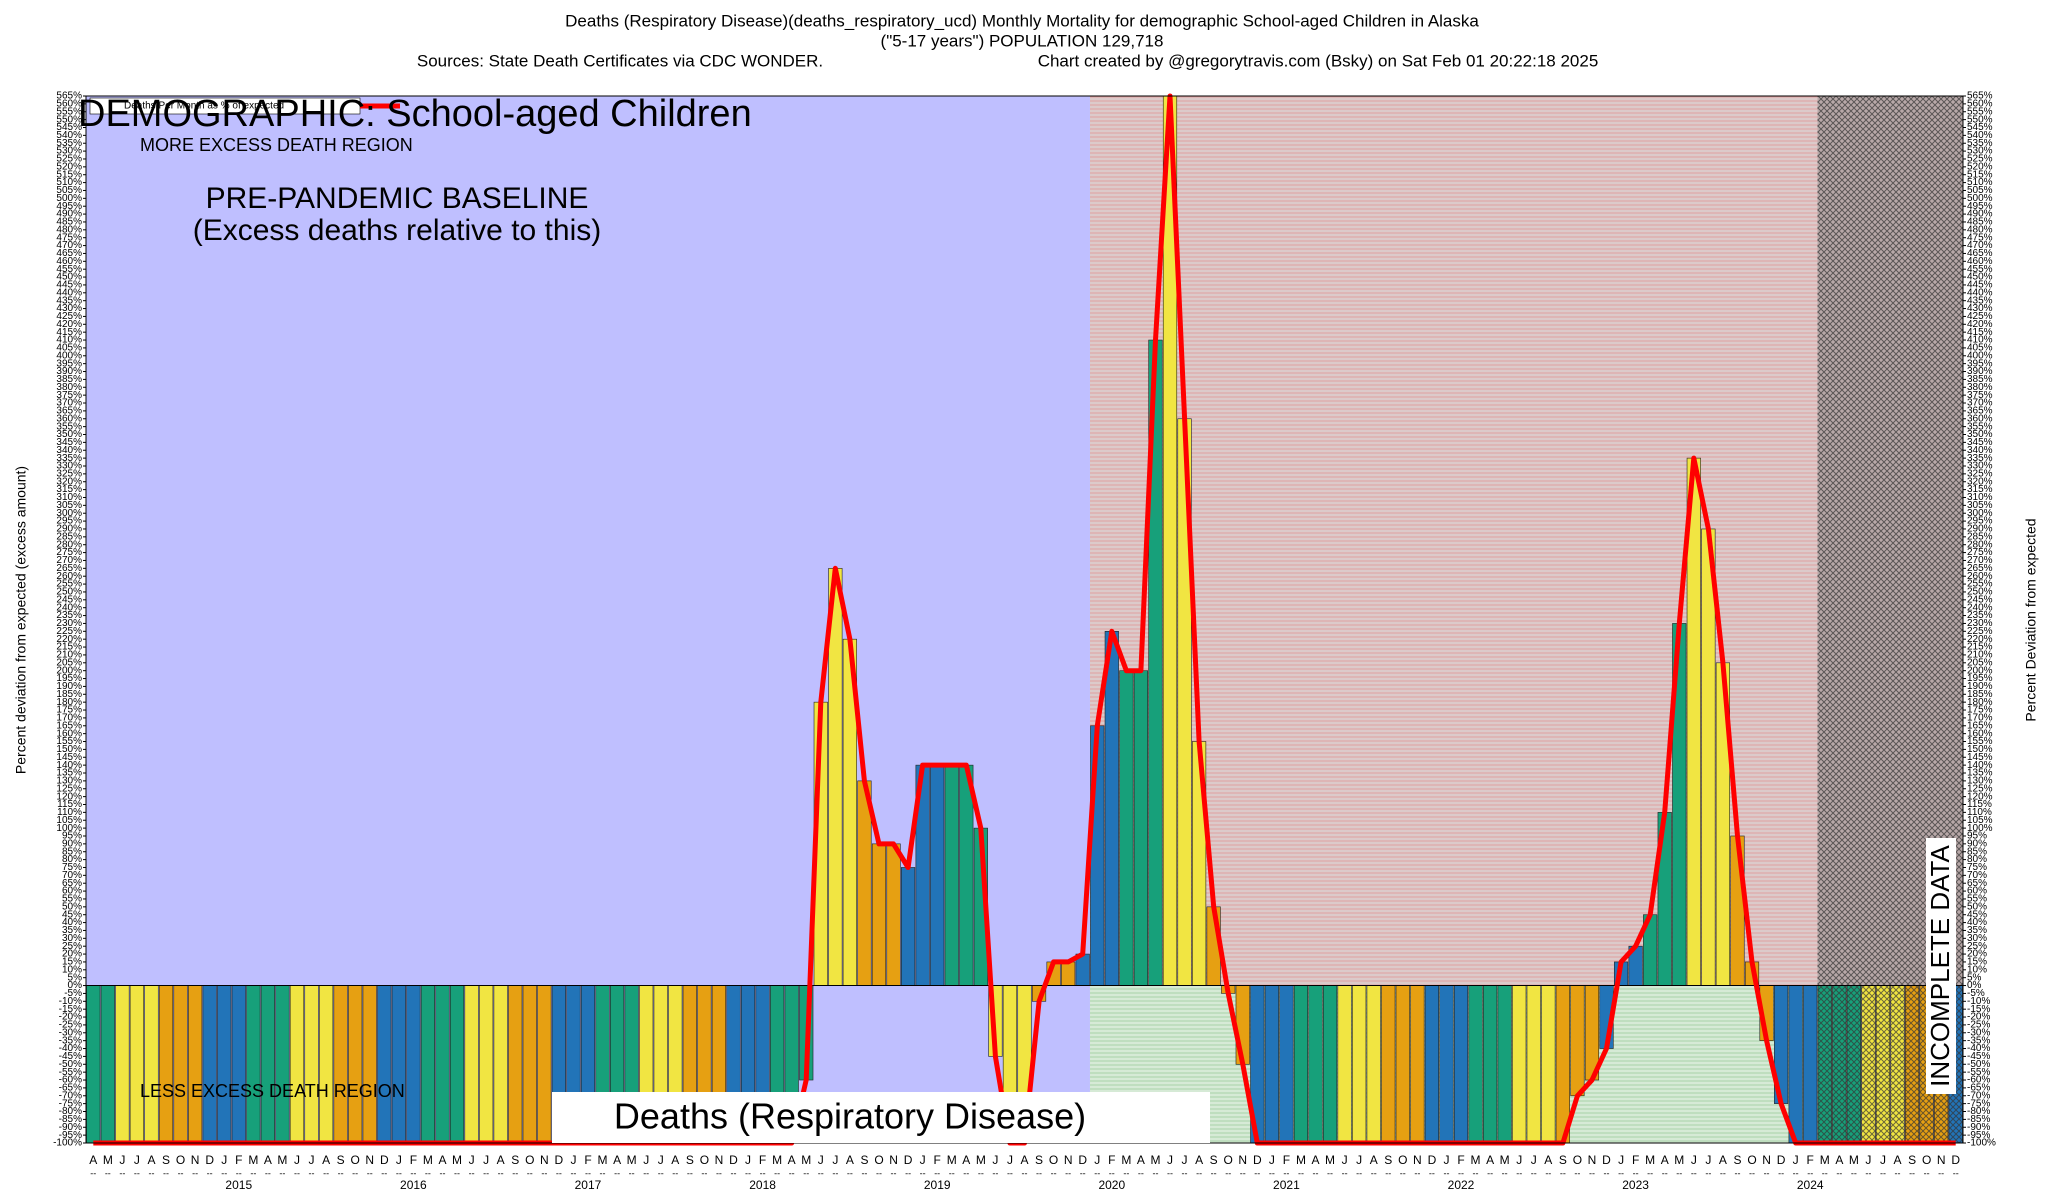 Image resolution: width=2048 pixels, height=1200 pixels. What do you see at coordinates (70, 1017) in the screenshot?
I see `y-tick-label: -20%` at bounding box center [70, 1017].